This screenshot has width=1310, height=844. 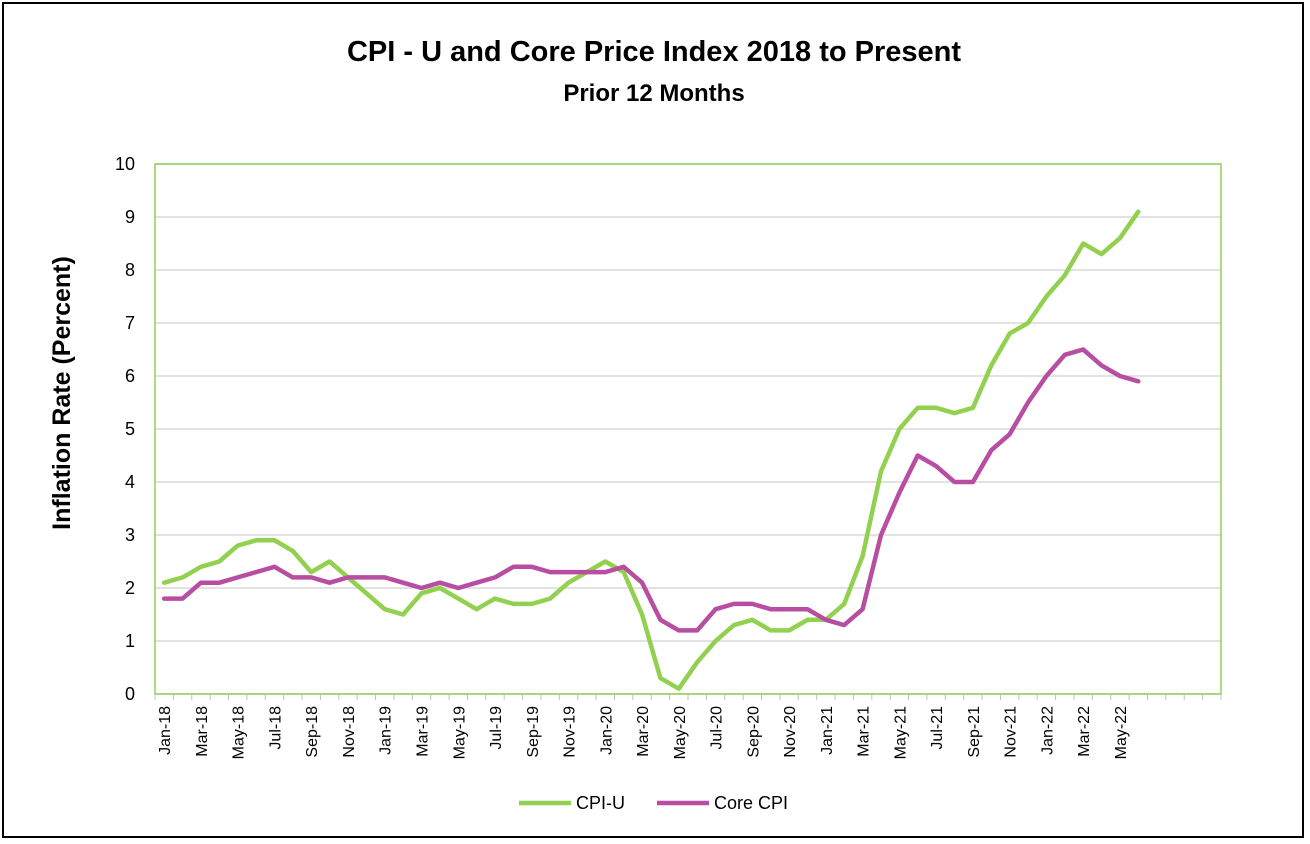 What do you see at coordinates (653, 803) in the screenshot?
I see `legend: CPI-U Core CPI` at bounding box center [653, 803].